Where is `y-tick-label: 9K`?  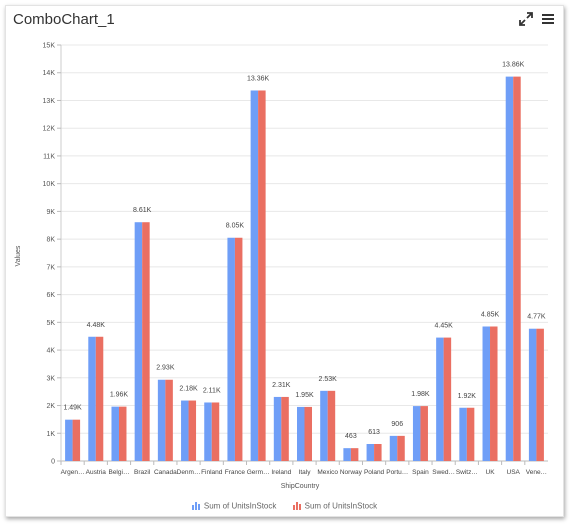
y-tick-label: 9K is located at coordinates (50, 212).